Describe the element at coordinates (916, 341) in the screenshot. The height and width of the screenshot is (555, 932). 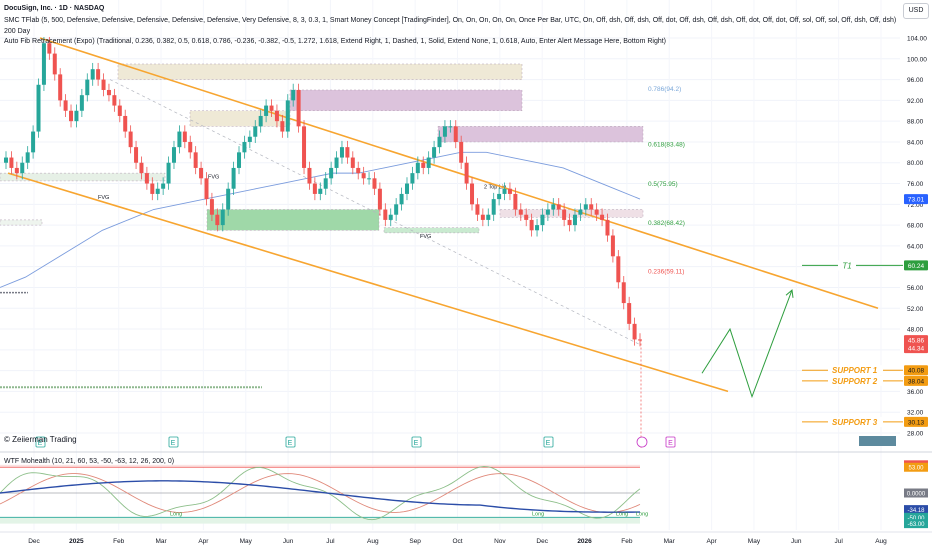
I see `price-badge-text: 45.86` at that location.